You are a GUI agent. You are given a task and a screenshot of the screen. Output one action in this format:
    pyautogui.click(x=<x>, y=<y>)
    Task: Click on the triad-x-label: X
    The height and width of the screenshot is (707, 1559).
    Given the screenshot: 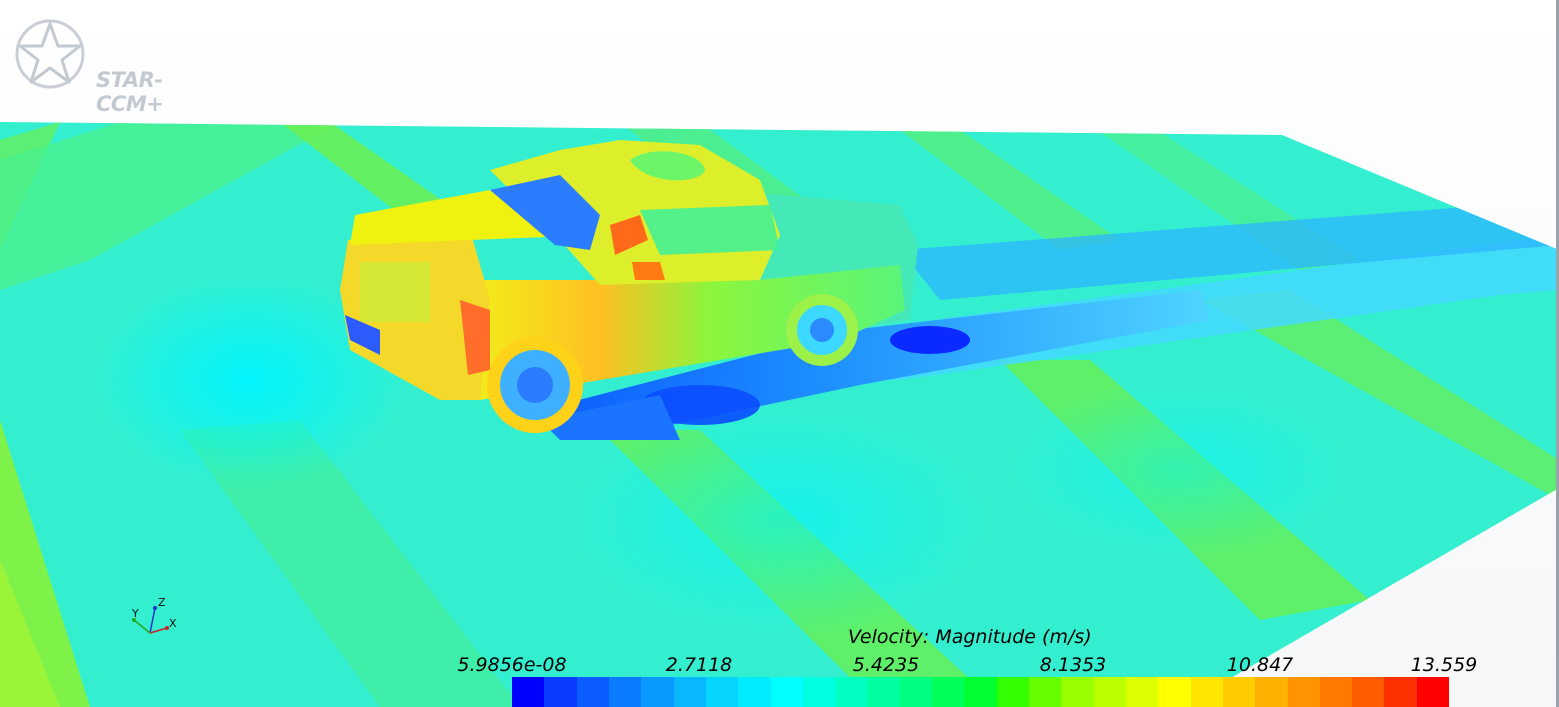 What is the action you would take?
    pyautogui.click(x=173, y=623)
    